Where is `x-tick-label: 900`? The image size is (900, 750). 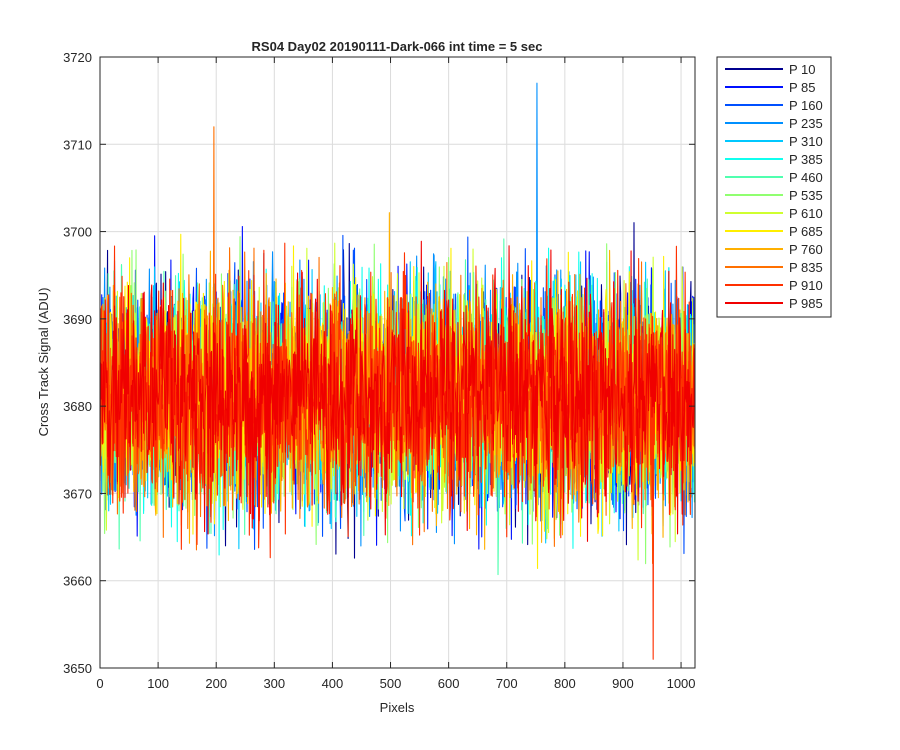
x-tick-label: 900 is located at coordinates (623, 683).